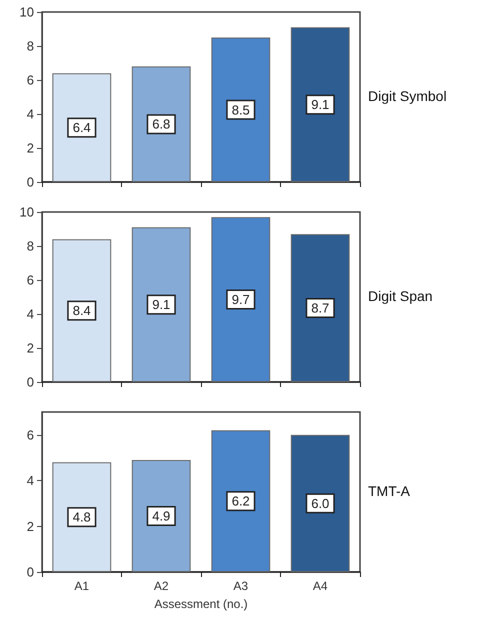  I want to click on data-label: 6.4, so click(81, 128).